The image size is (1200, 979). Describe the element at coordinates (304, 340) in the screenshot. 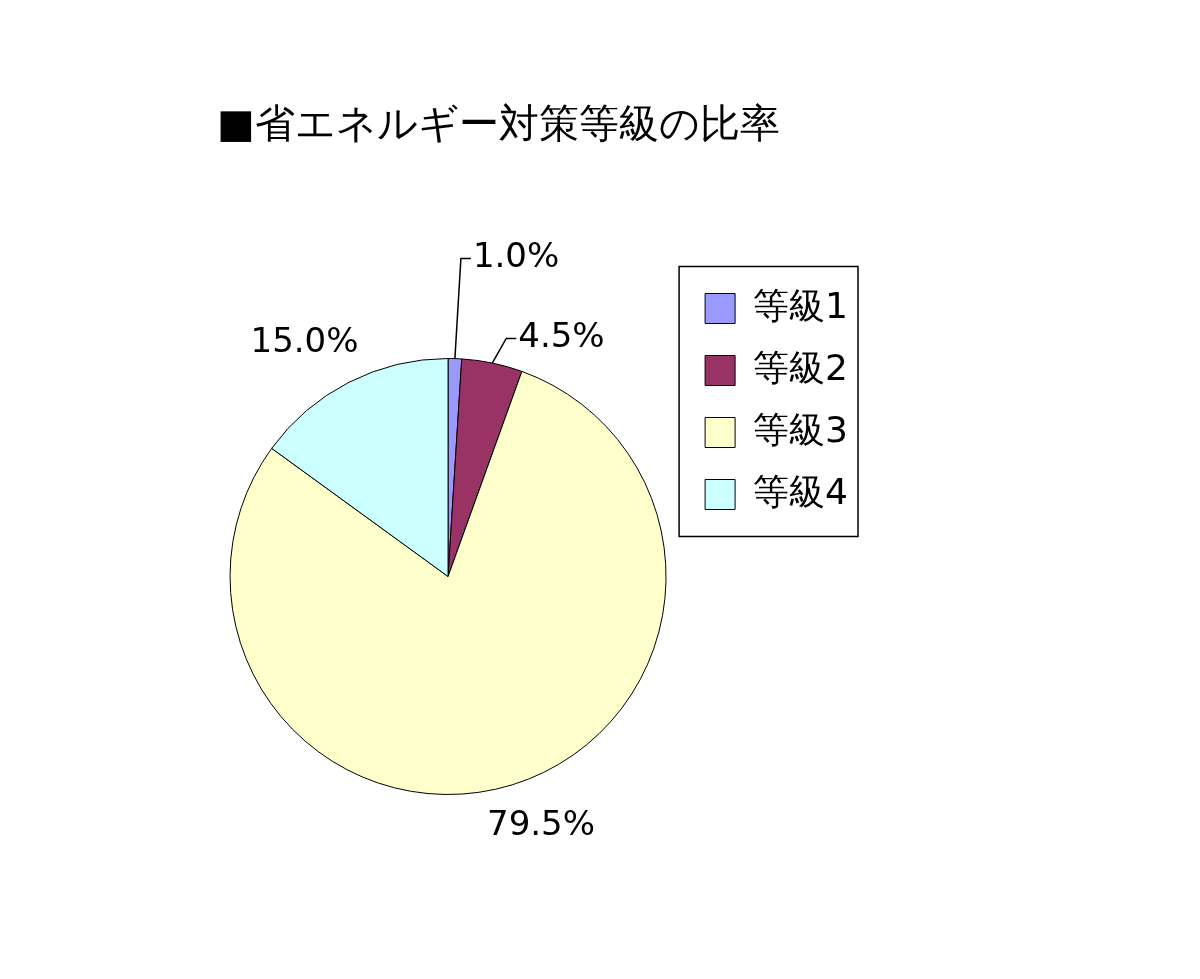

I see `data-label: 15.0%` at that location.